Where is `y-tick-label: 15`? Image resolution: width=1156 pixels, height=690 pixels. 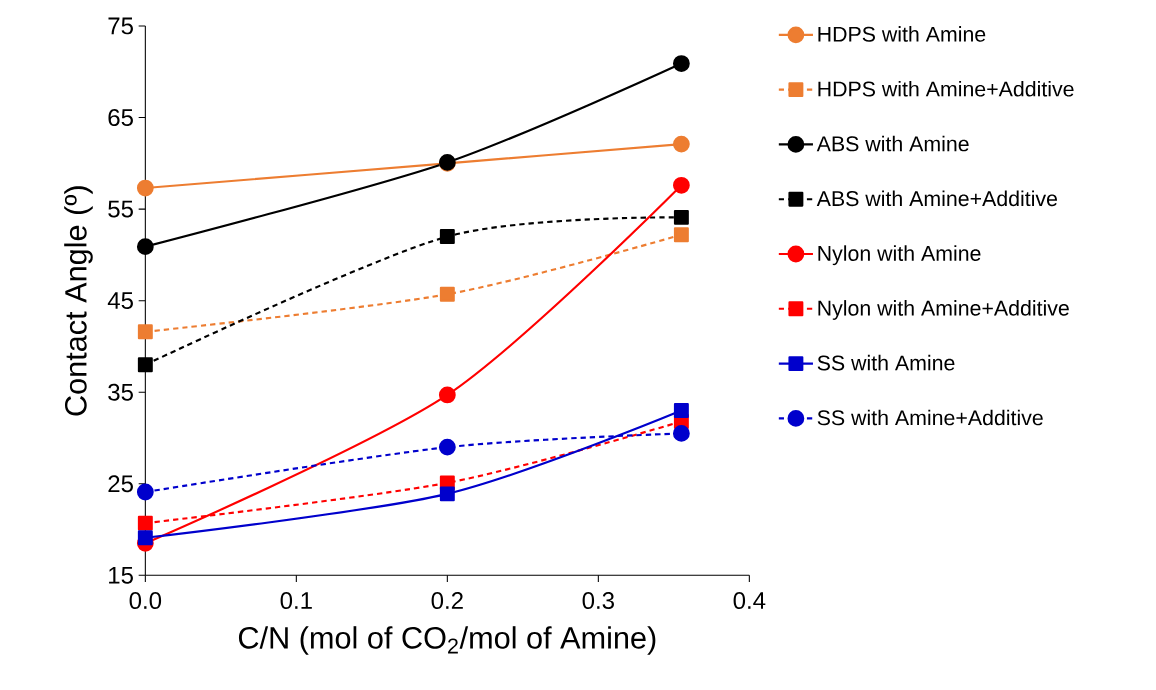 y-tick-label: 15 is located at coordinates (121, 575).